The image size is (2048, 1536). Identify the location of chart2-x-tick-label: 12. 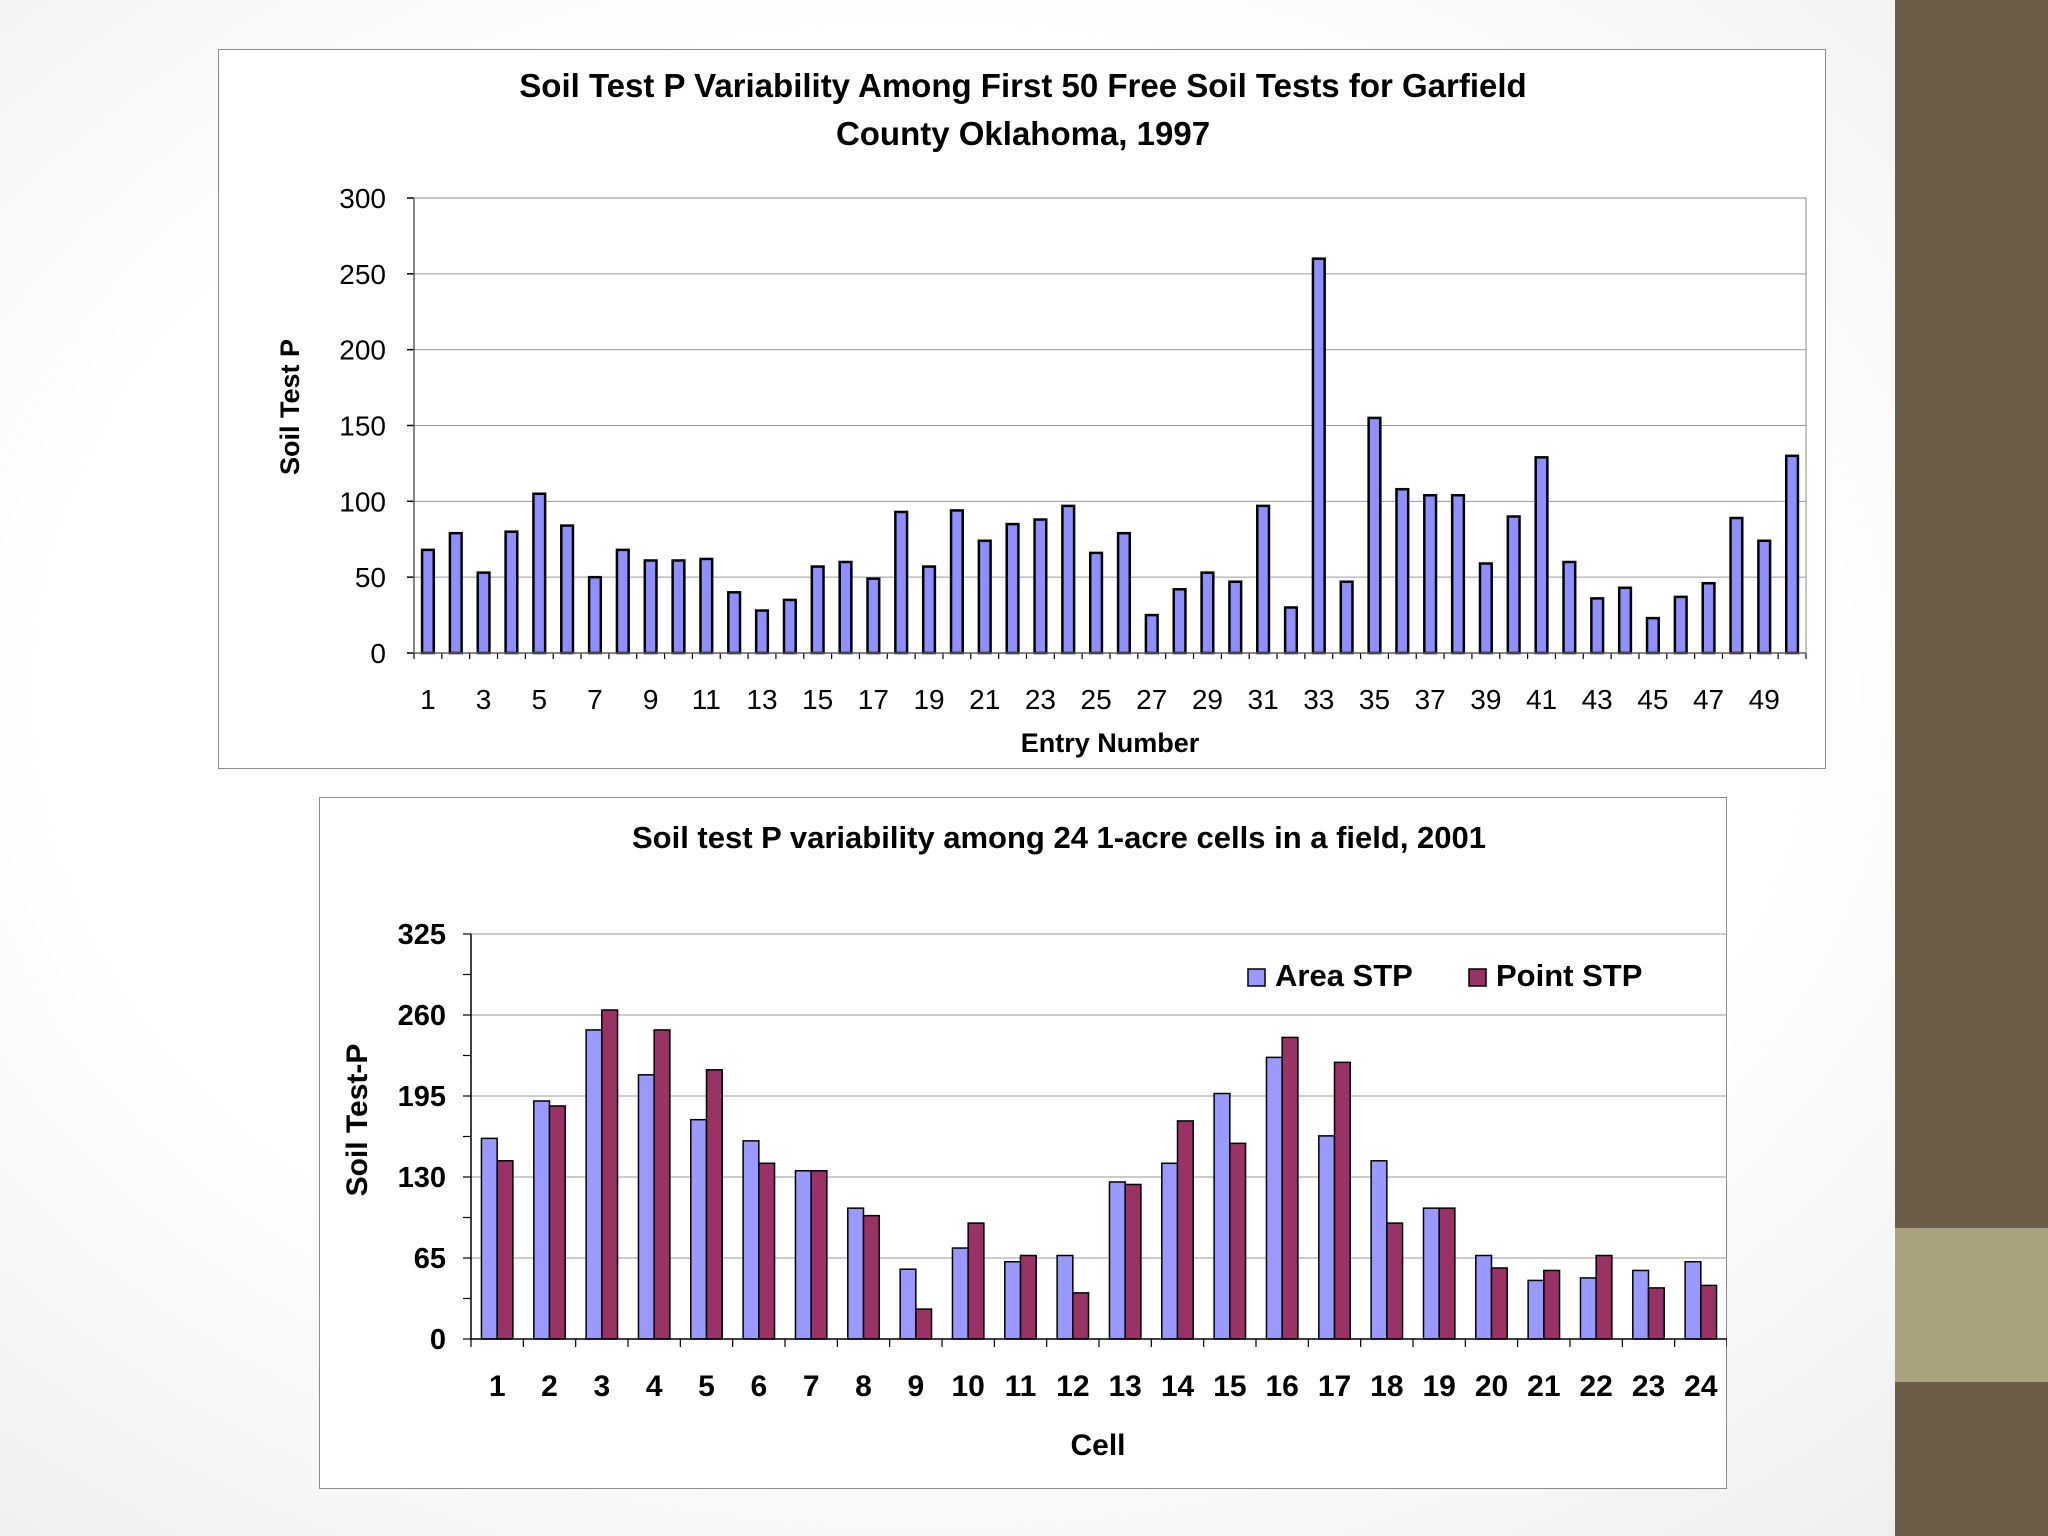
(1072, 1386).